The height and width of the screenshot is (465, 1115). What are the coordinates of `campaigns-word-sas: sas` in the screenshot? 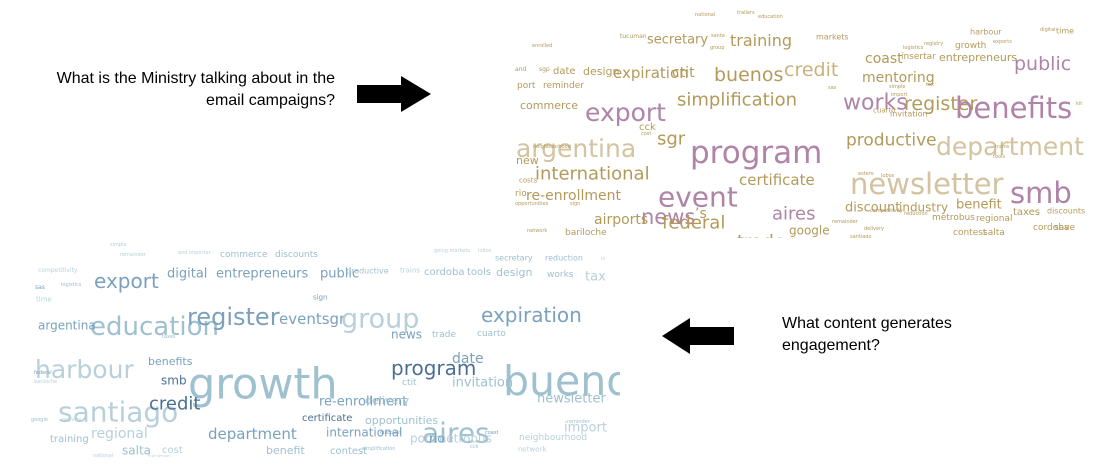 It's located at (832, 88).